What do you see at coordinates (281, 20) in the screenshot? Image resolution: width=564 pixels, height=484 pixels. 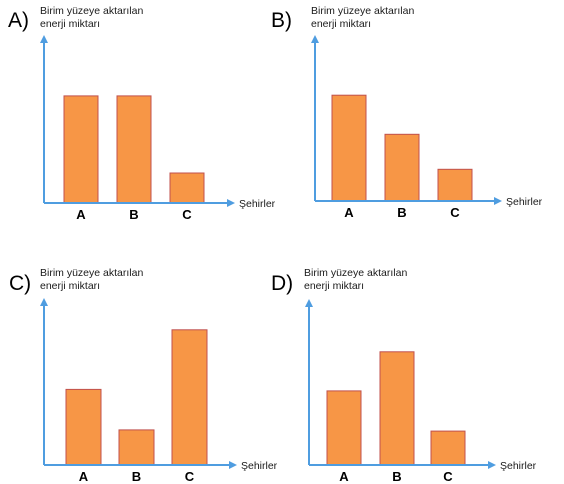 I see `option-letter: B)` at bounding box center [281, 20].